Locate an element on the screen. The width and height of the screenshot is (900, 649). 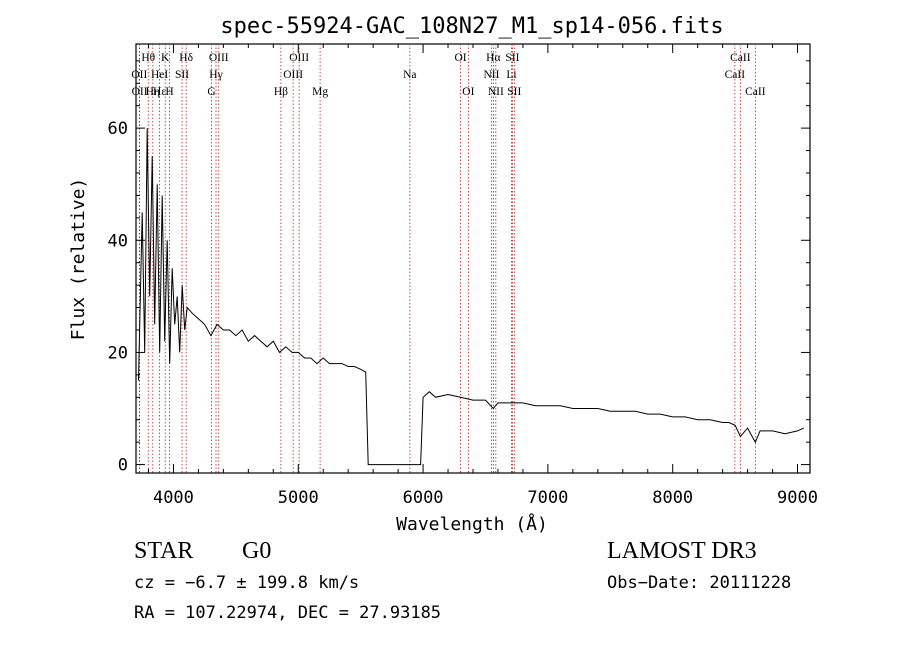
line-label: H is located at coordinates (169, 92).